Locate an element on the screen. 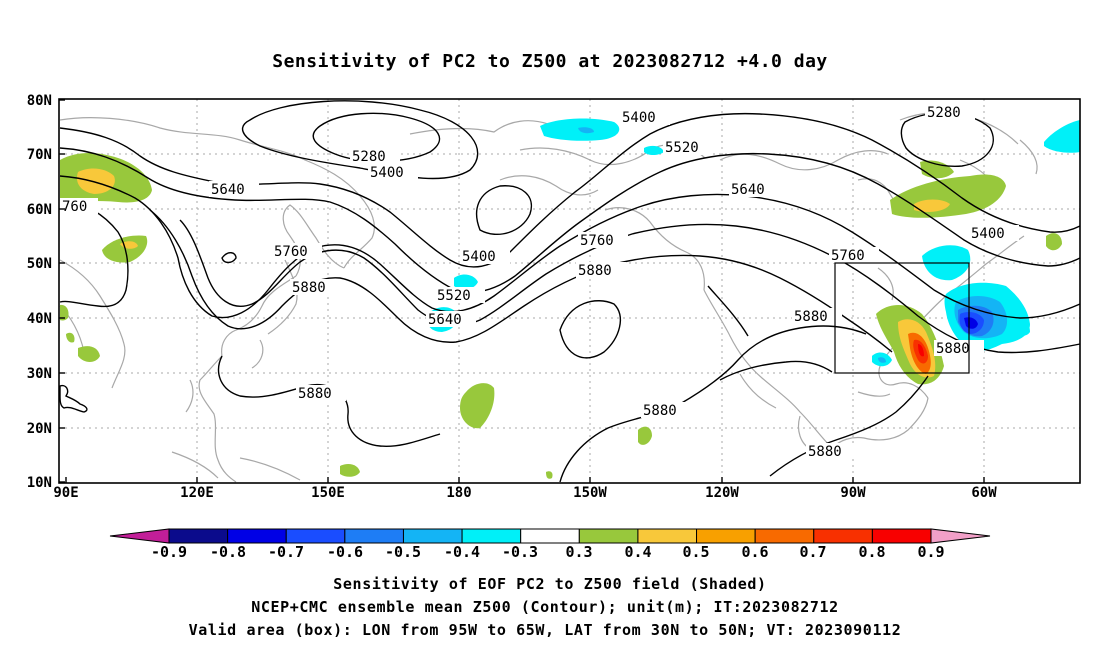  lat-label: 50N is located at coordinates (39, 264).